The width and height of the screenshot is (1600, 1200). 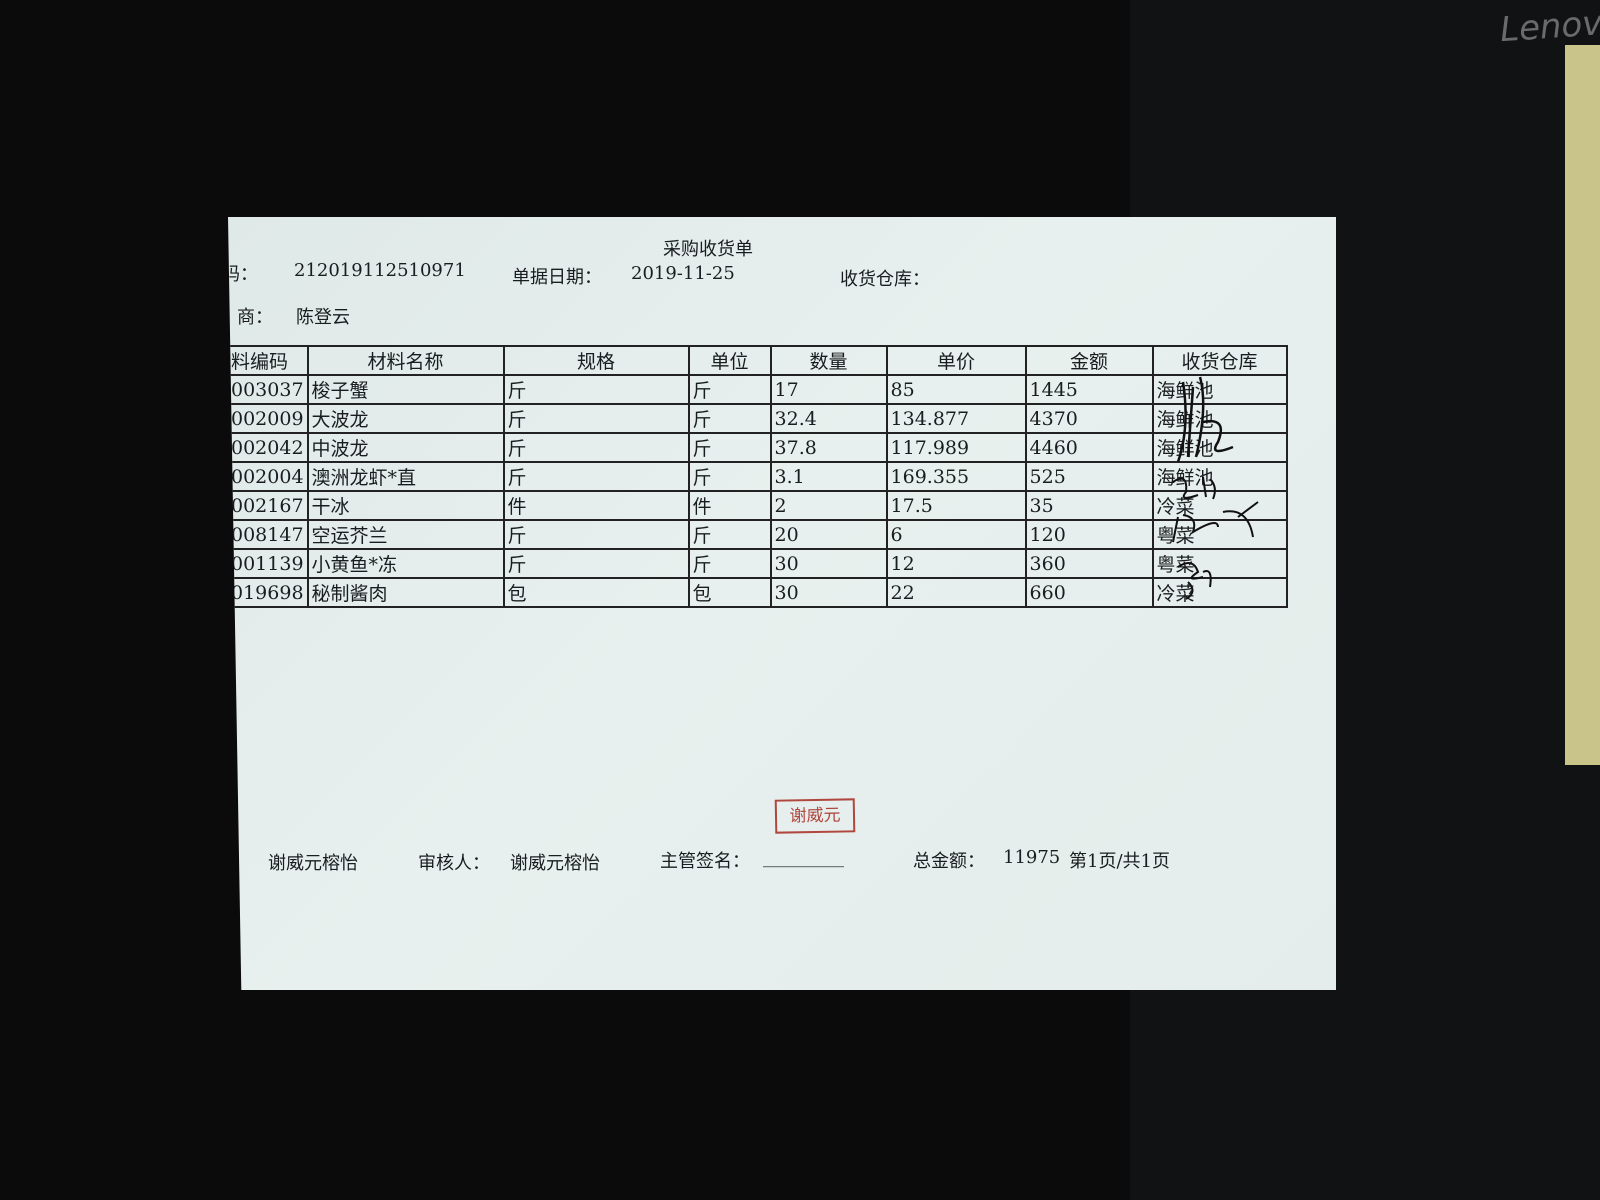 I want to click on table-row: 019698 秘制酱肉包包 30 22 660 冷菜, so click(x=758, y=592).